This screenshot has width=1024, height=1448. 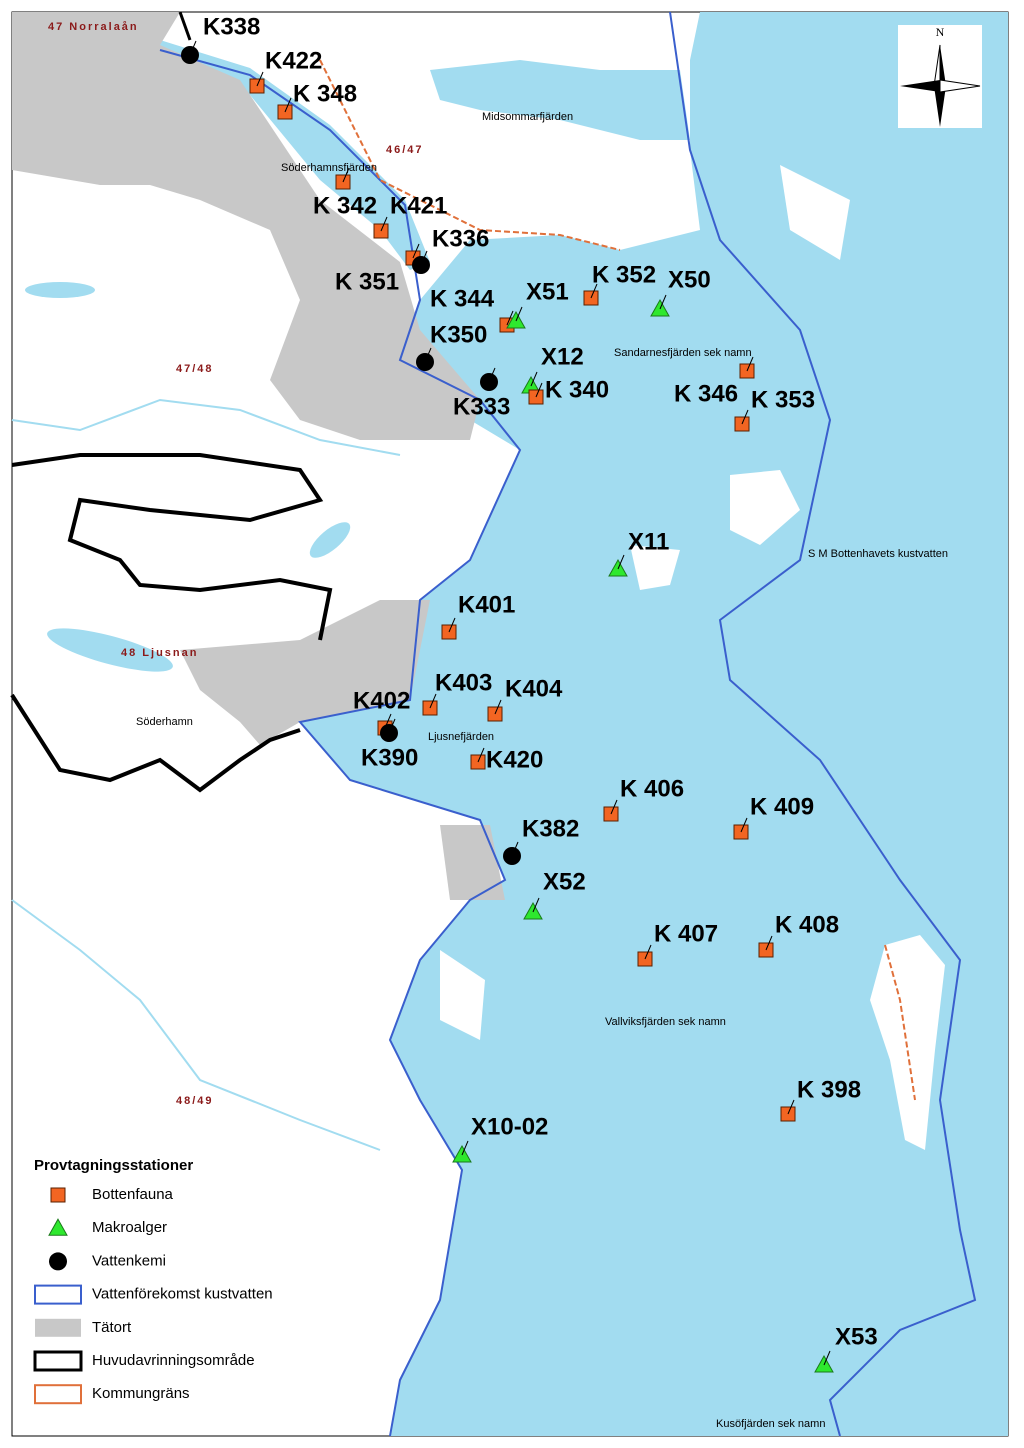 I want to click on legend-label: Vattenkemi, so click(x=129, y=1260).